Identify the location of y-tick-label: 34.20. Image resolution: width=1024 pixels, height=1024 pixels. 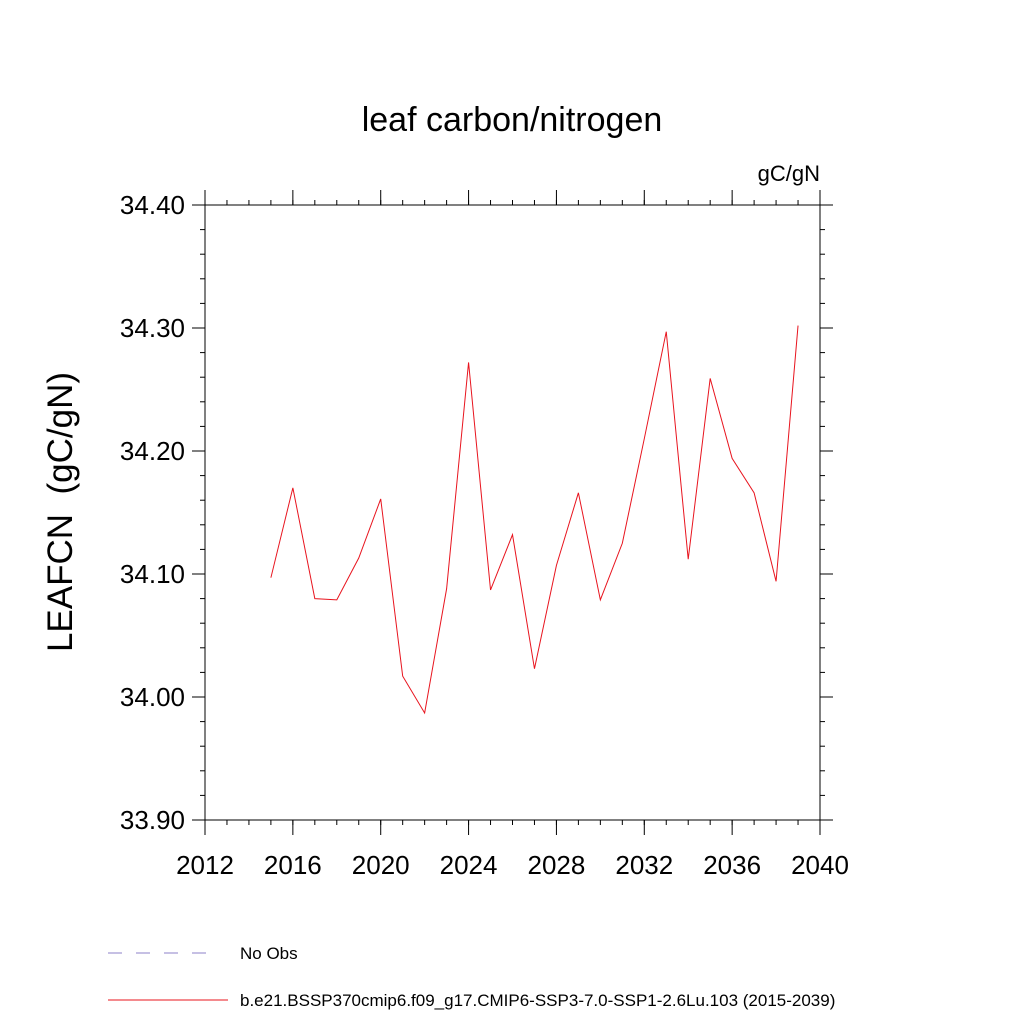
(152, 451).